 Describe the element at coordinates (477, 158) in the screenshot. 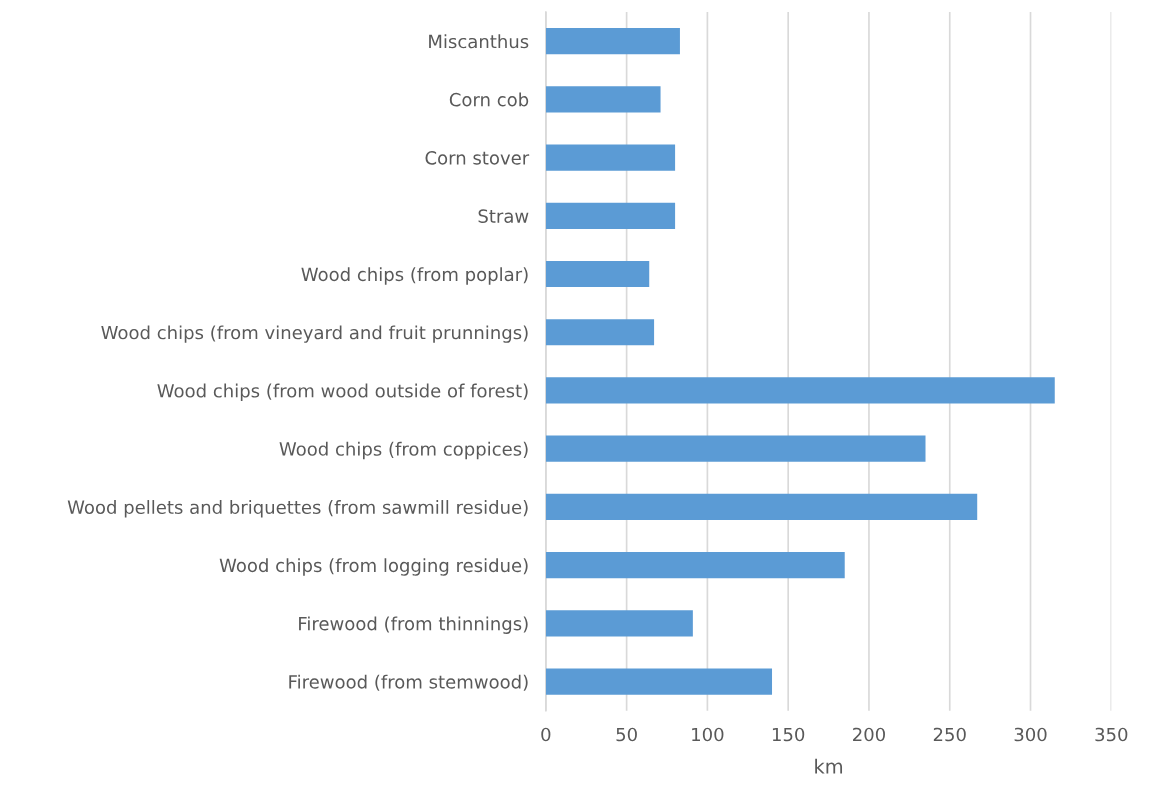

I see `y-tick-label: Corn stover` at that location.